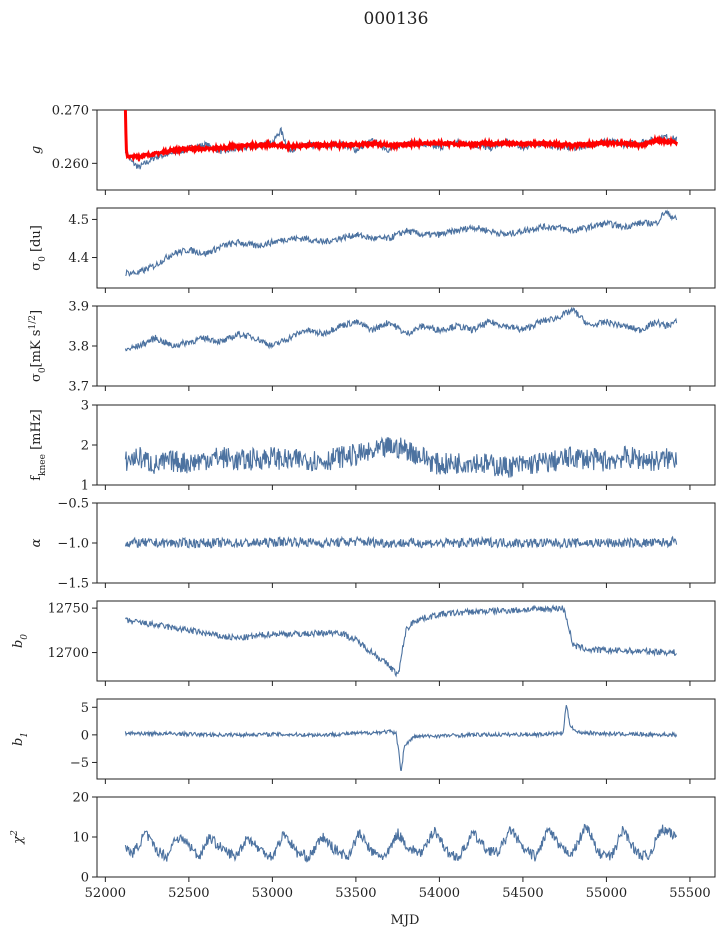 Image resolution: width=725 pixels, height=936 pixels. Describe the element at coordinates (79, 763) in the screenshot. I see `y-tick-label: −5` at that location.